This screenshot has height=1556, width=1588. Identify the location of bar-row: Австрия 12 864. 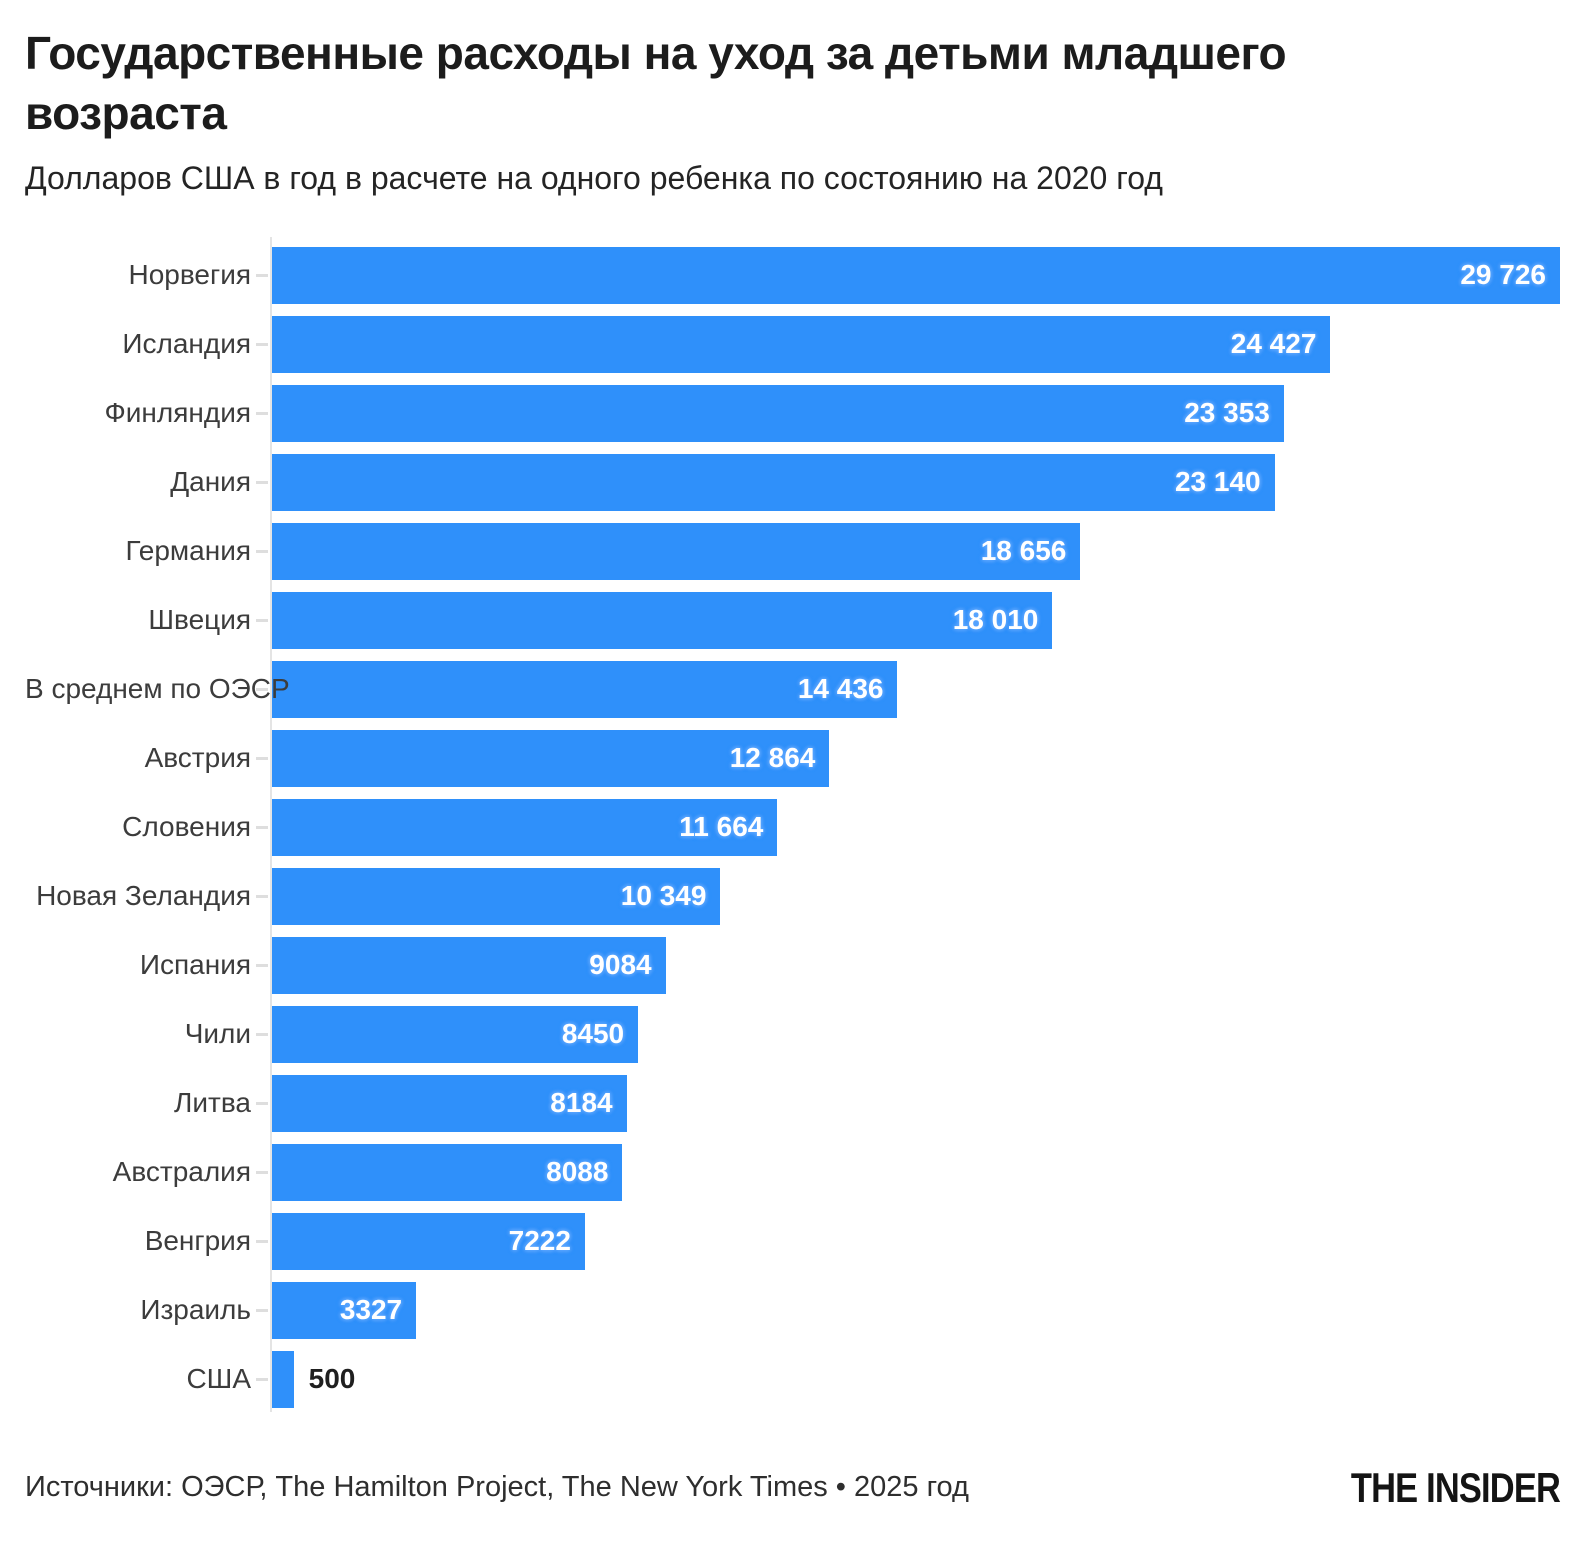
(792, 758).